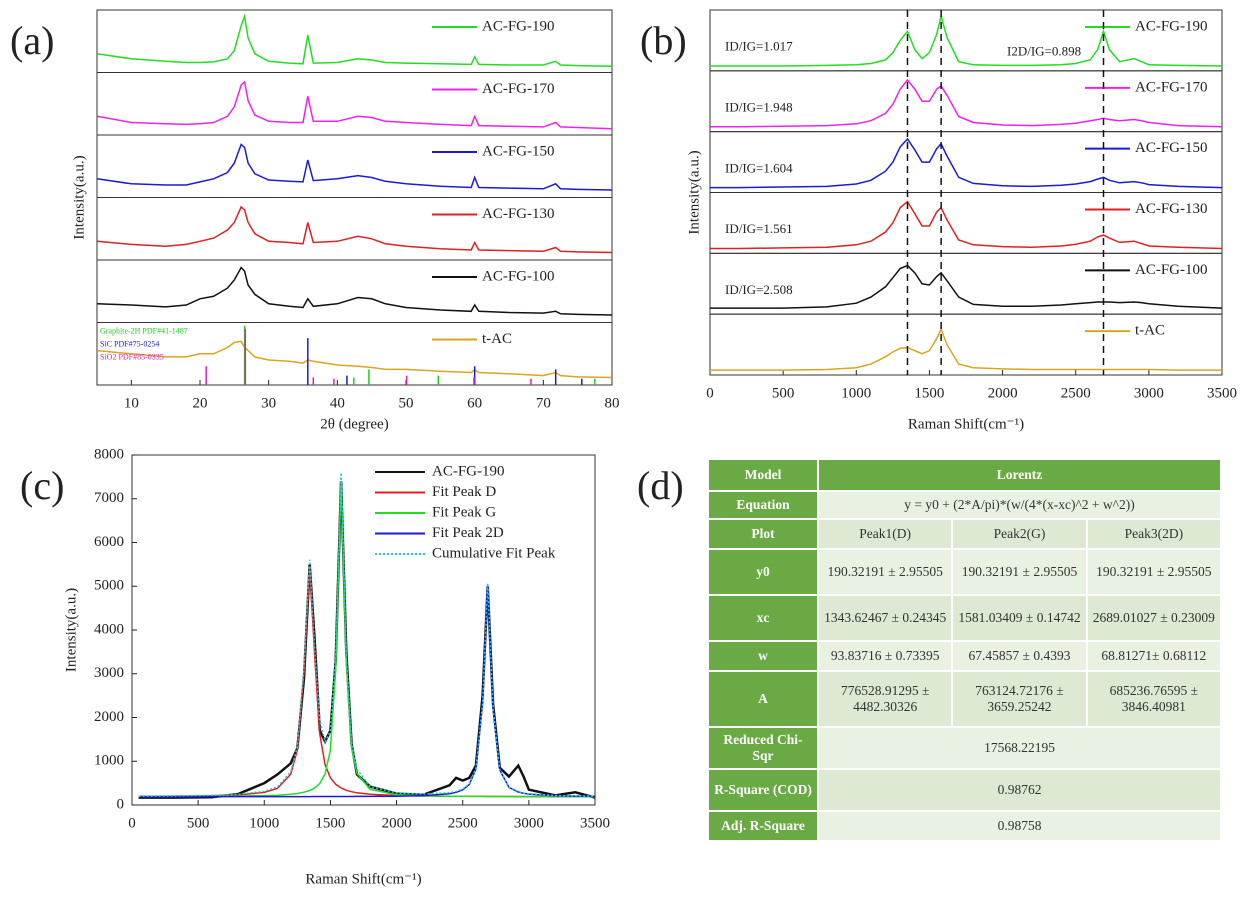 The width and height of the screenshot is (1253, 901). Describe the element at coordinates (1019, 475) in the screenshot. I see `table-cell: Lorentz` at that location.